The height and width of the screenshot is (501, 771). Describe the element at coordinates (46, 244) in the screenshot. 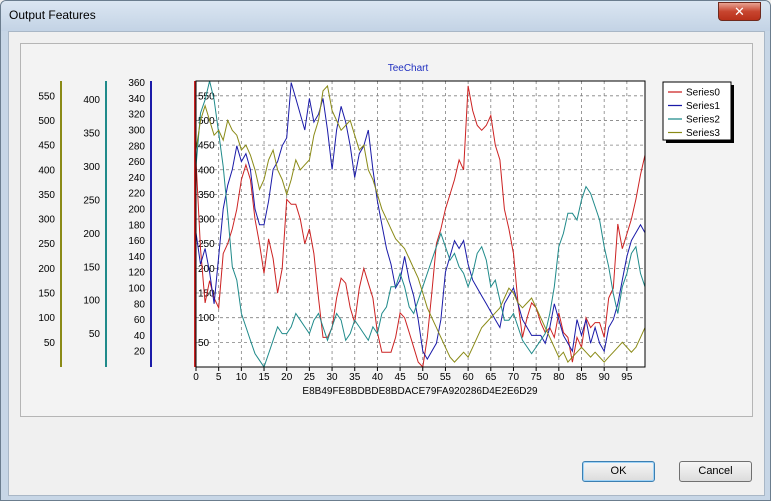

I see `axis-series3-tick-label: 250` at that location.